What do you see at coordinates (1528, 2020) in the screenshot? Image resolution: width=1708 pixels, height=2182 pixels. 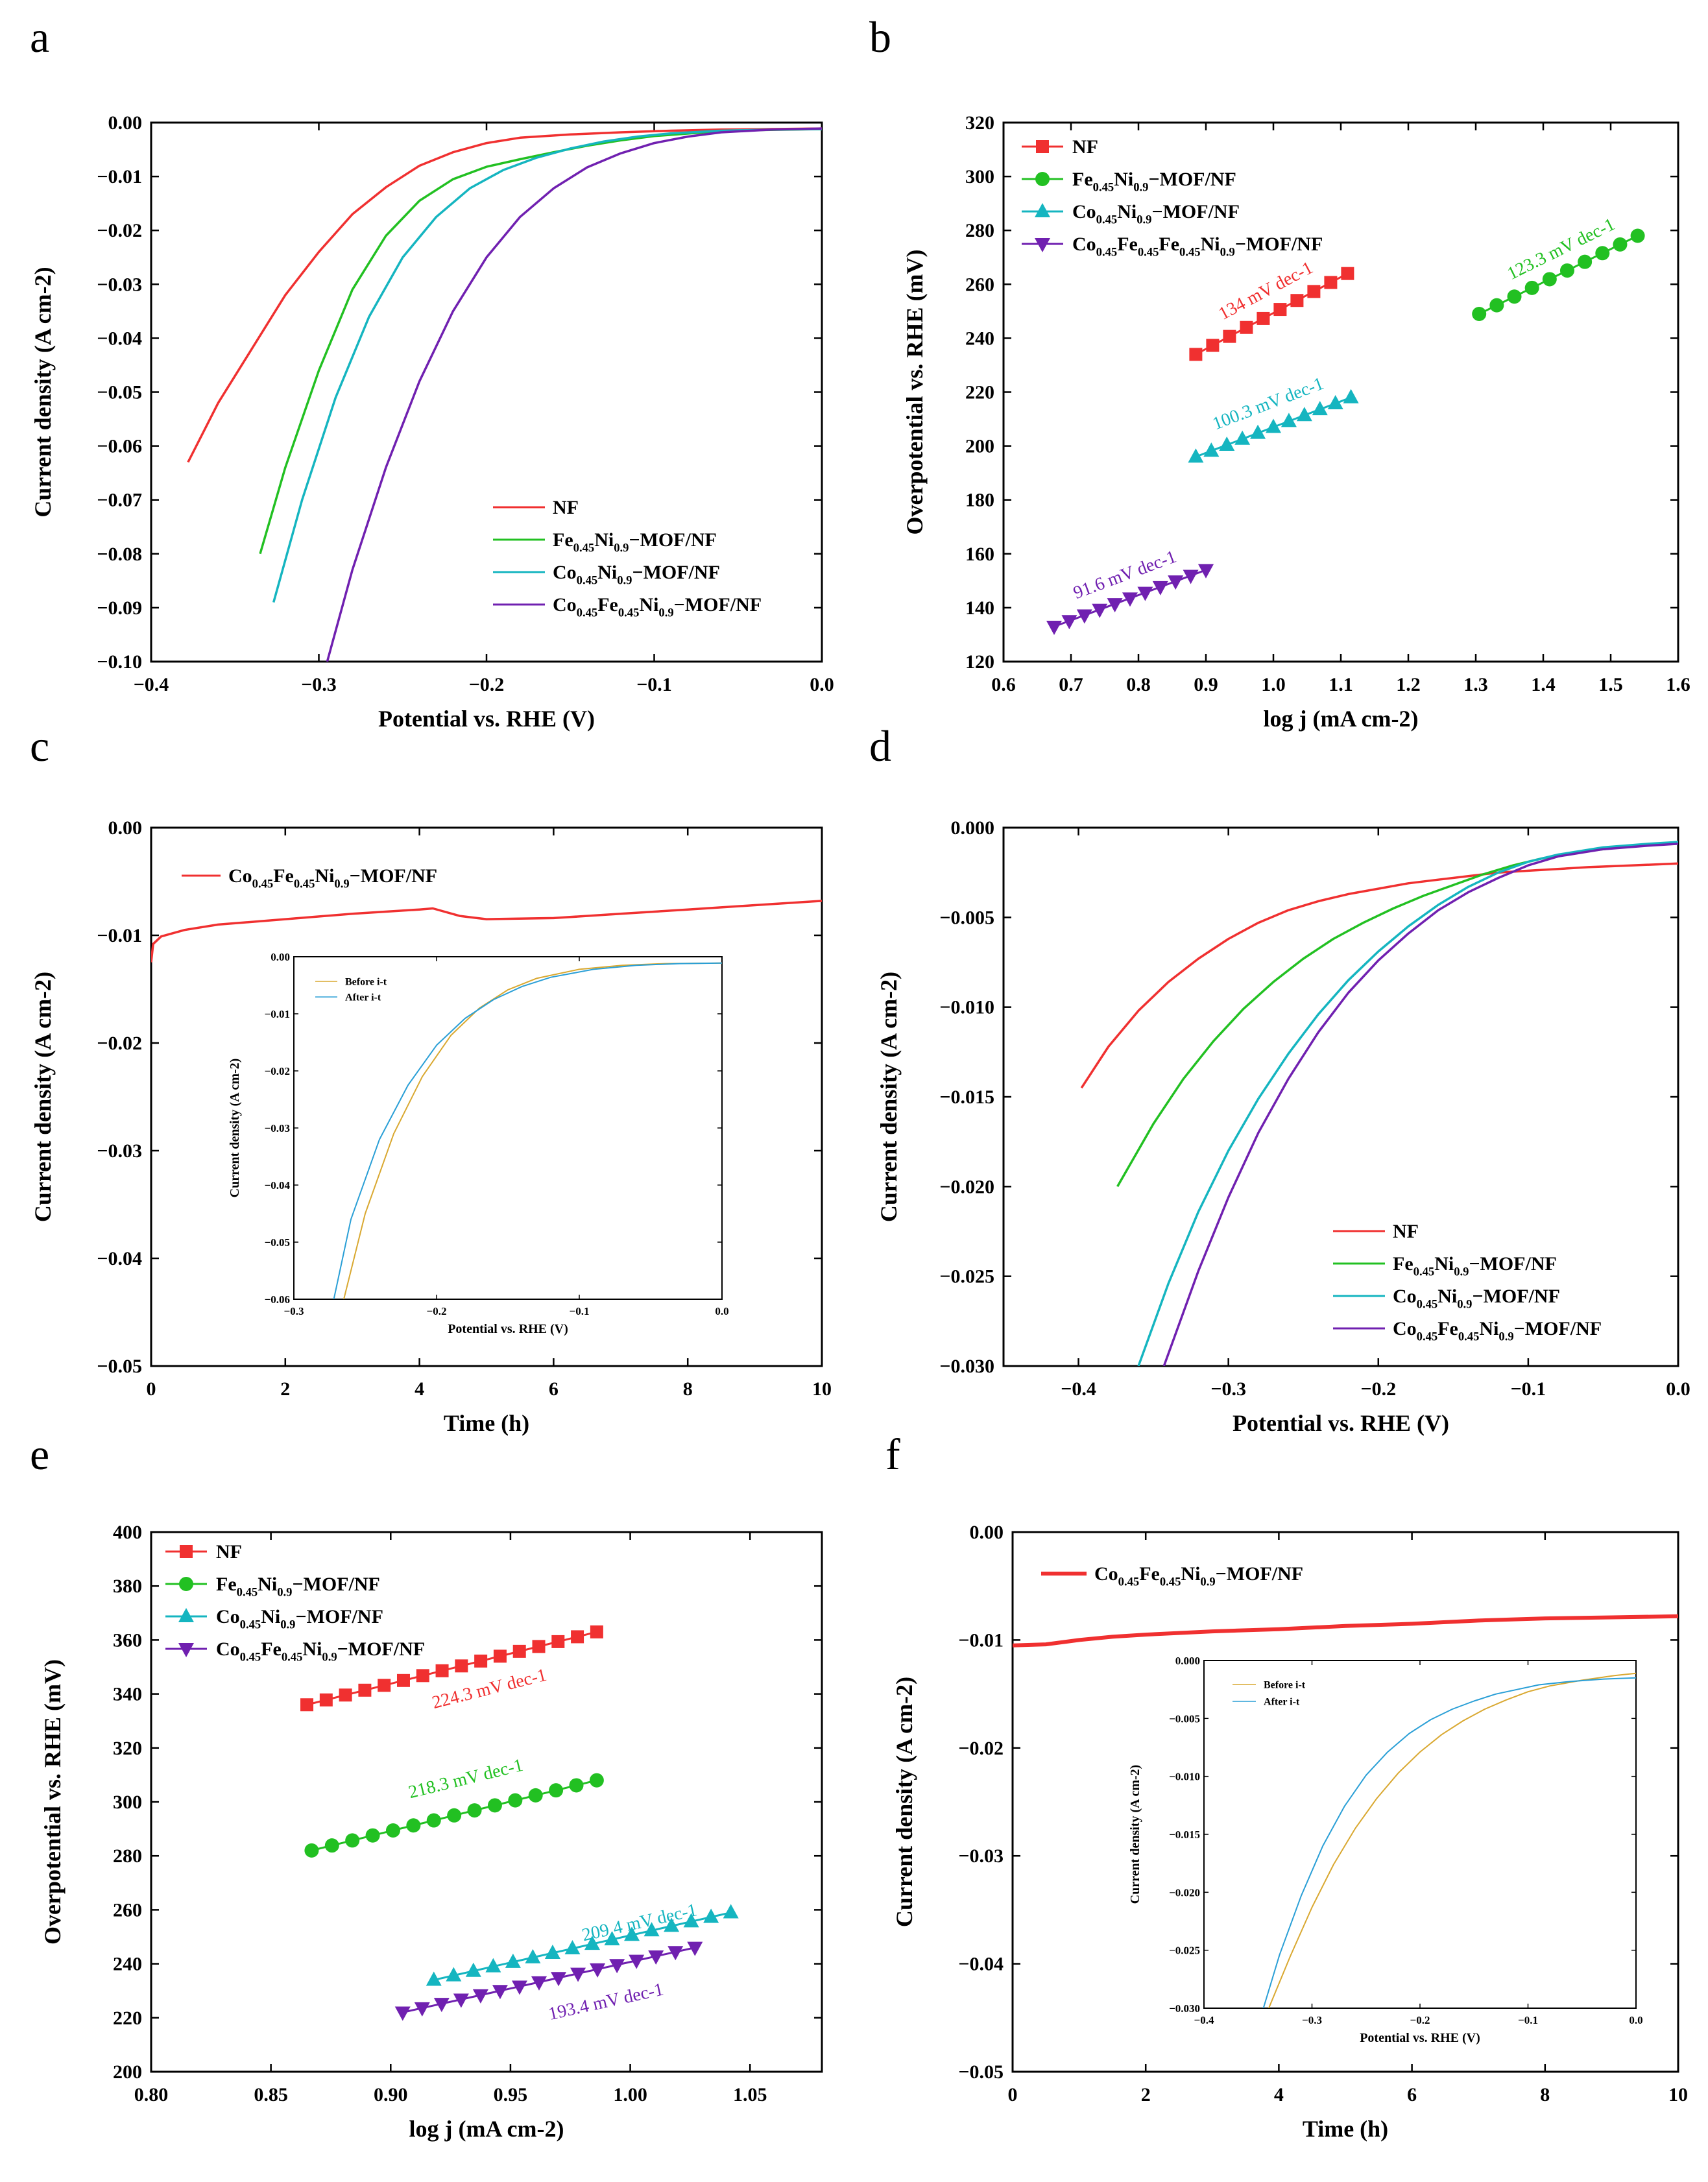 I see `x-tick-label: −0.1` at bounding box center [1528, 2020].